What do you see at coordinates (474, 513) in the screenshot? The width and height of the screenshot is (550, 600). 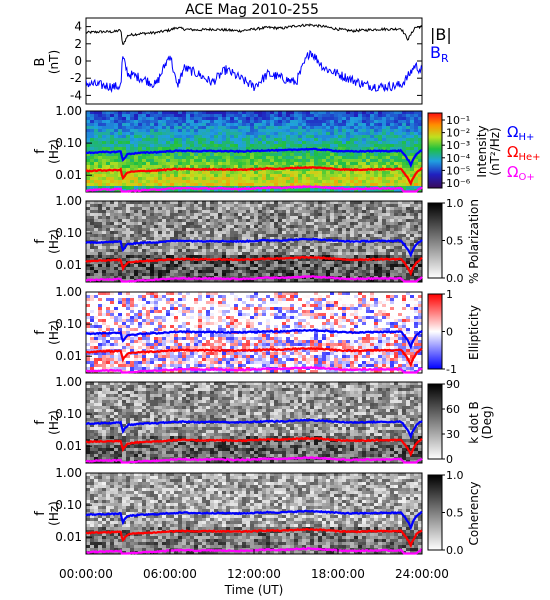 I see `colorbar-label: Coherency` at bounding box center [474, 513].